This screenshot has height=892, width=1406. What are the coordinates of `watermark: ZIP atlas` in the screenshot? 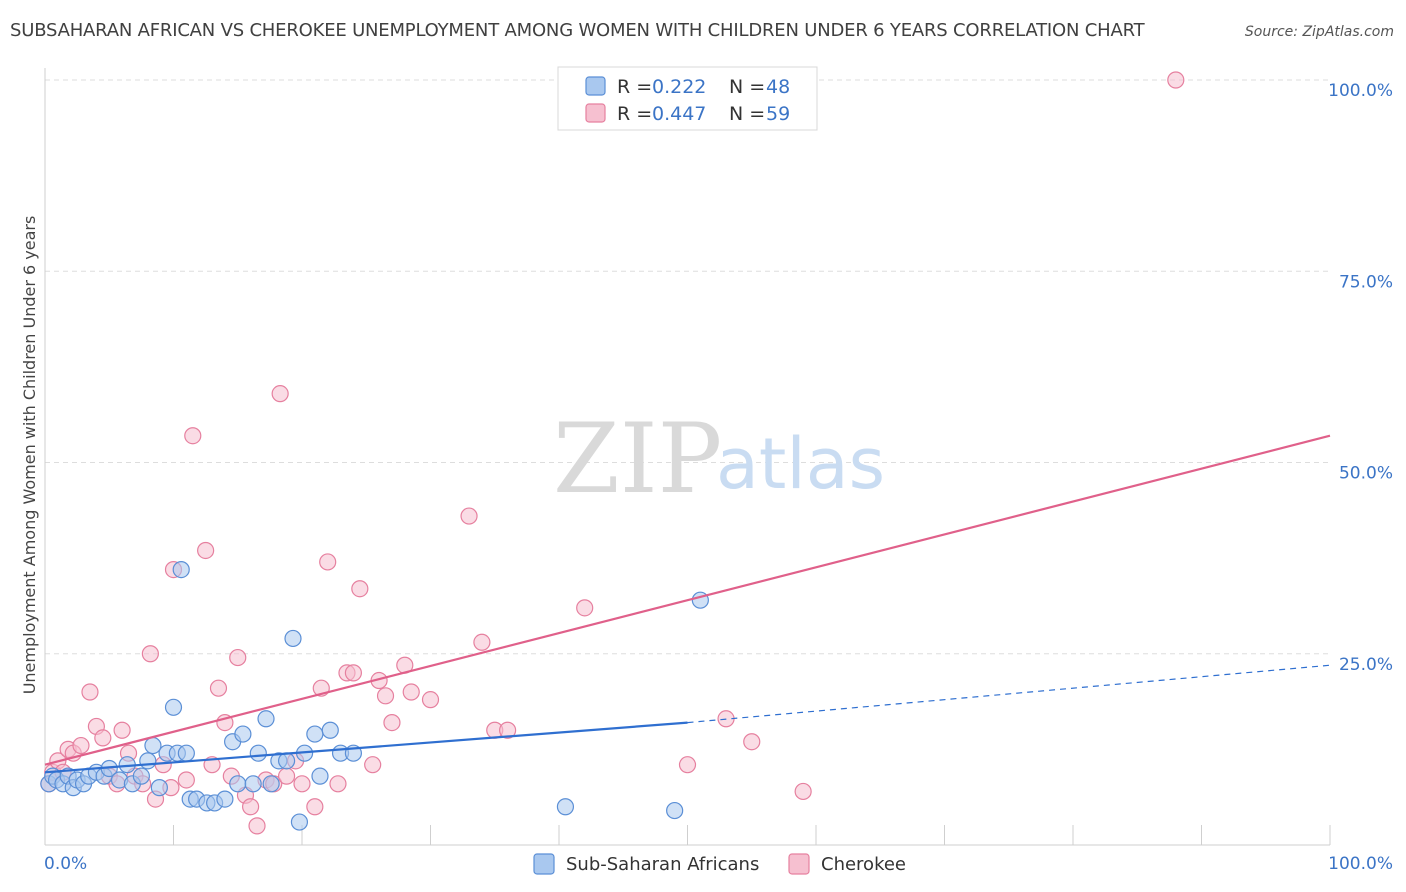 It's located at (719, 459).